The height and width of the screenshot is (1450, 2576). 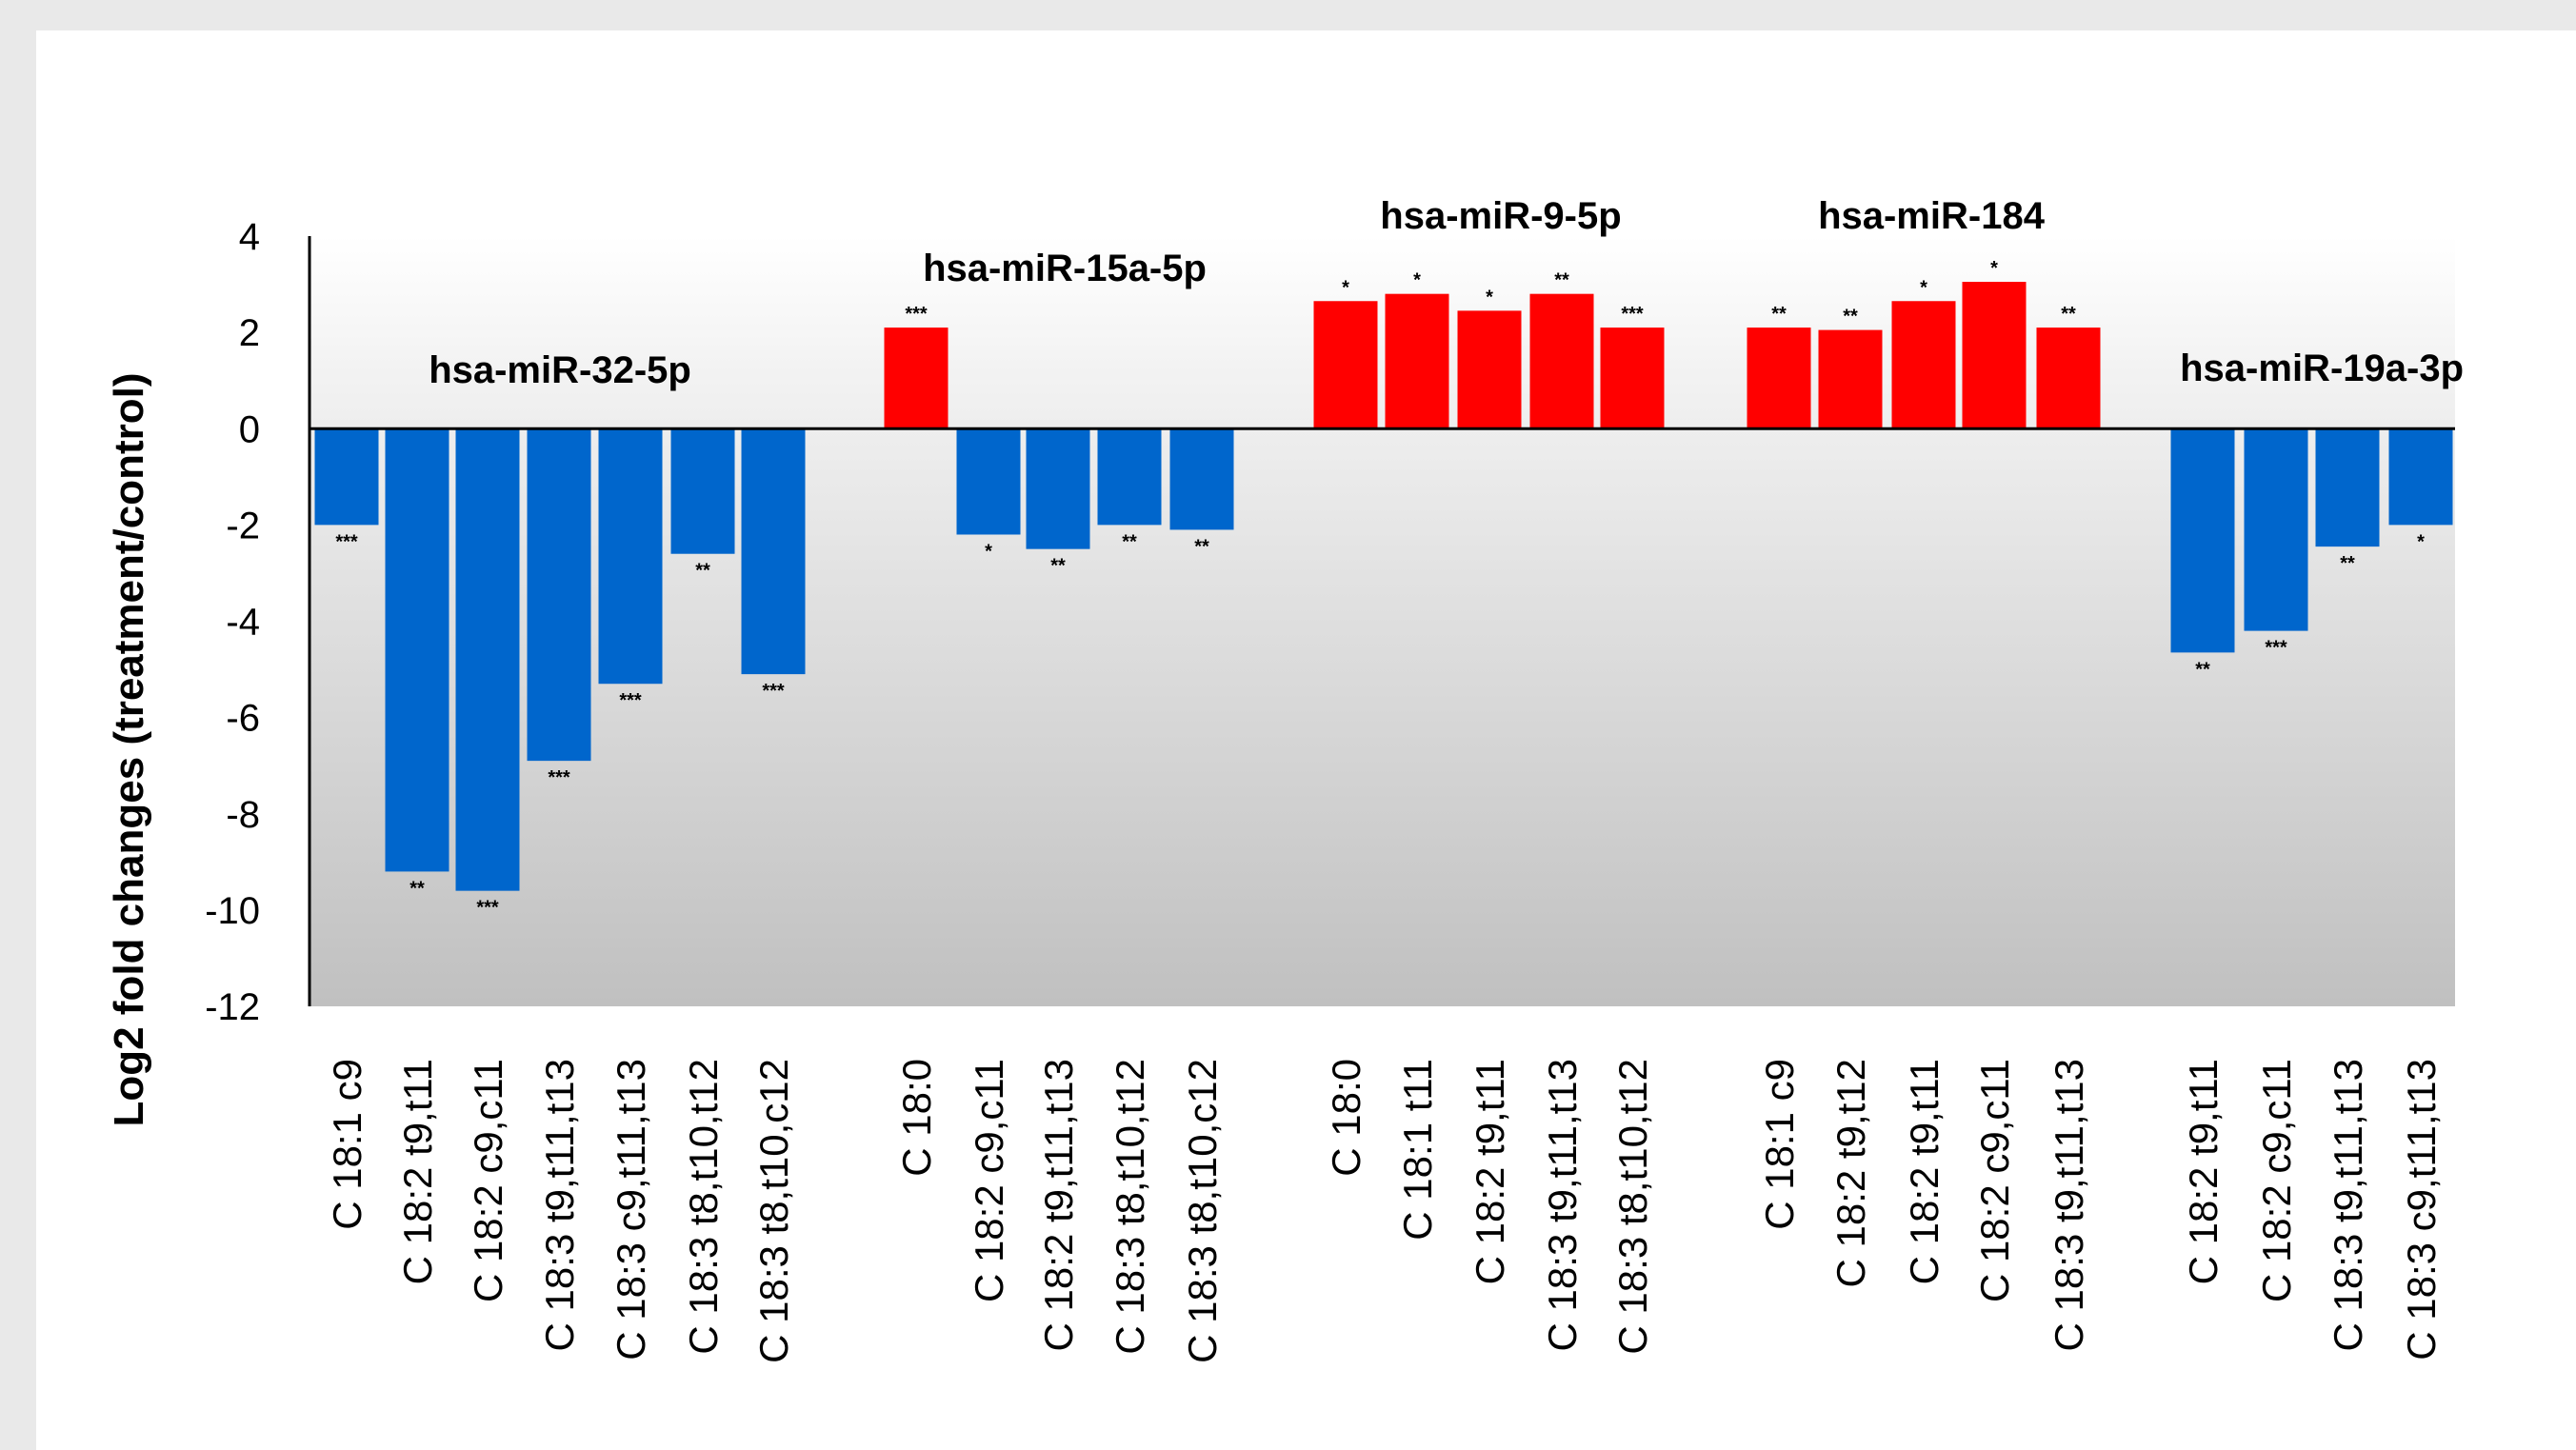 I want to click on y-tick-label: -8, so click(x=243, y=815).